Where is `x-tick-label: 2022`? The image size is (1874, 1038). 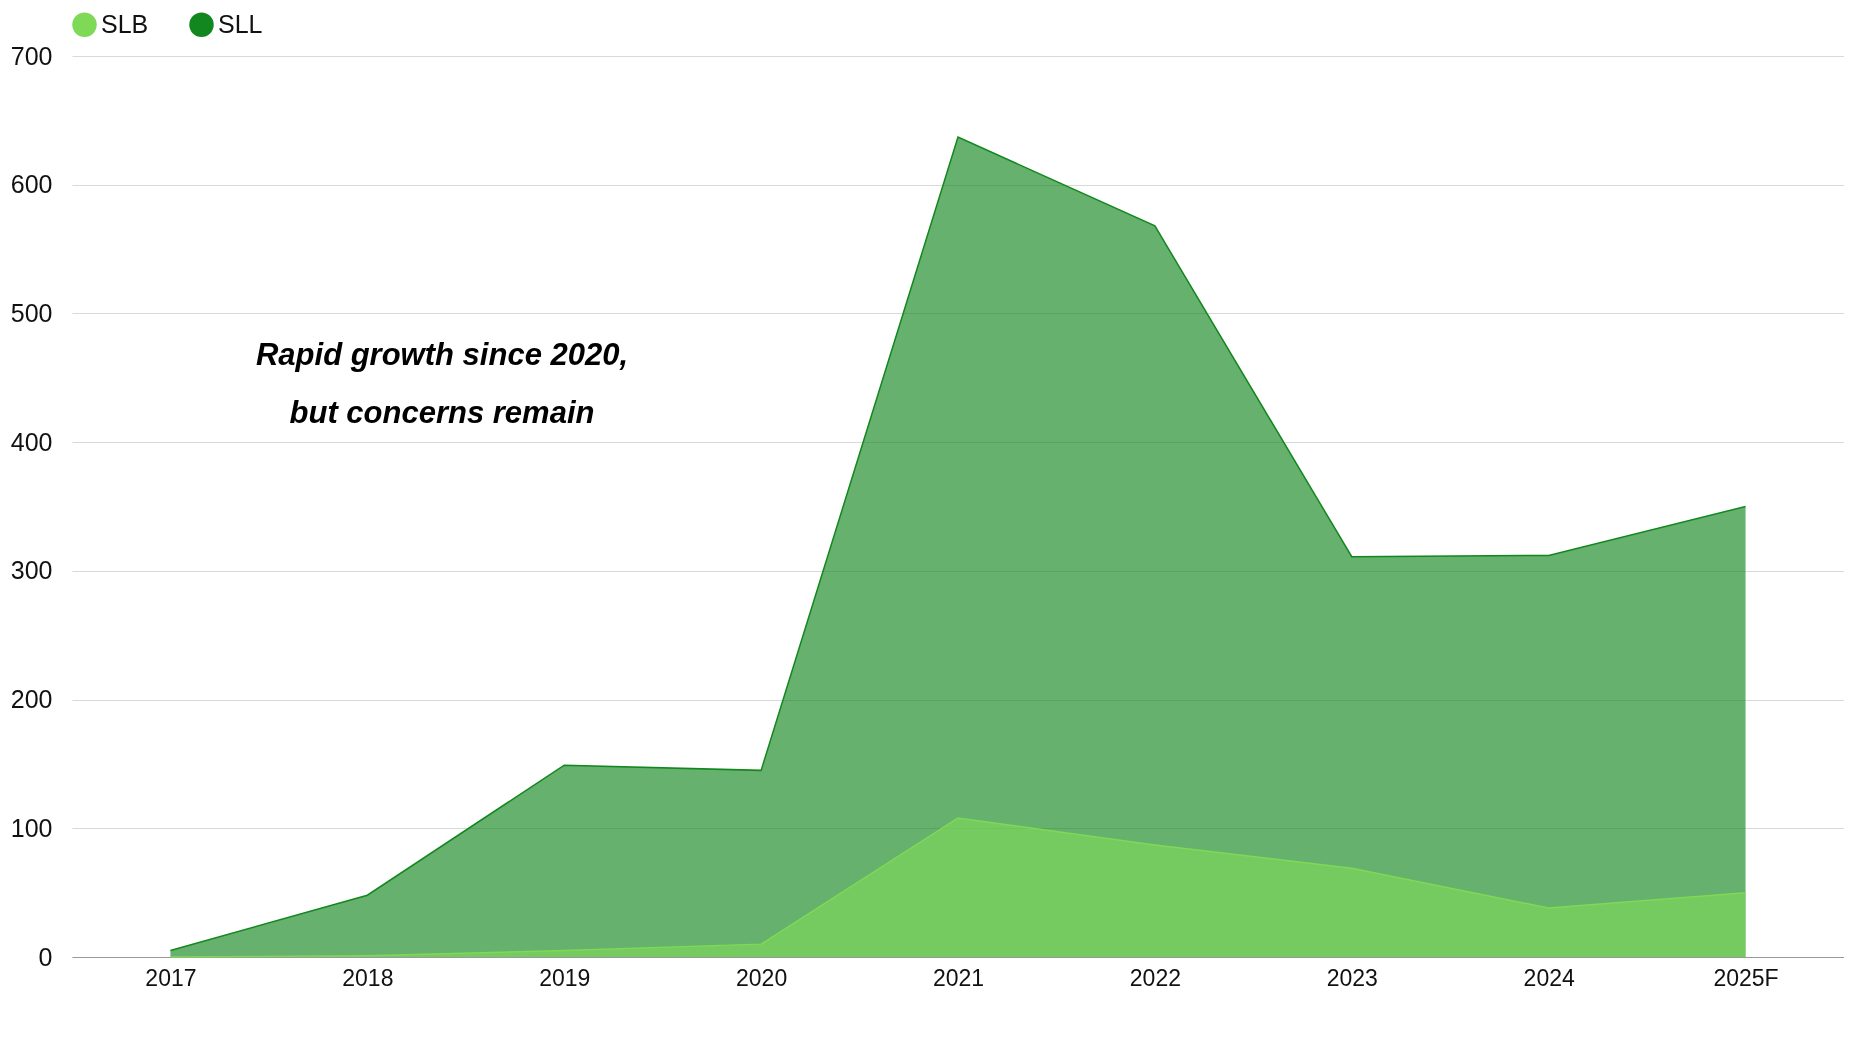
x-tick-label: 2022 is located at coordinates (1155, 977).